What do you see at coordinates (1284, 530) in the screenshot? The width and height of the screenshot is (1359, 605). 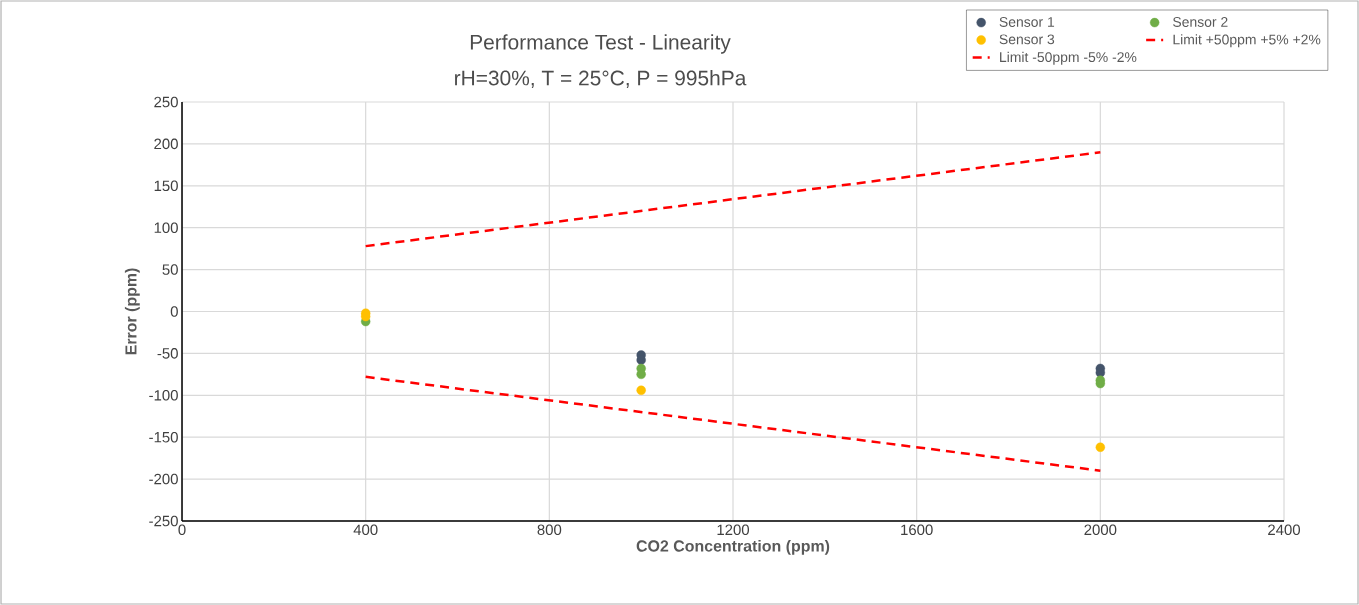 I see `x-tick-label: 2400` at bounding box center [1284, 530].